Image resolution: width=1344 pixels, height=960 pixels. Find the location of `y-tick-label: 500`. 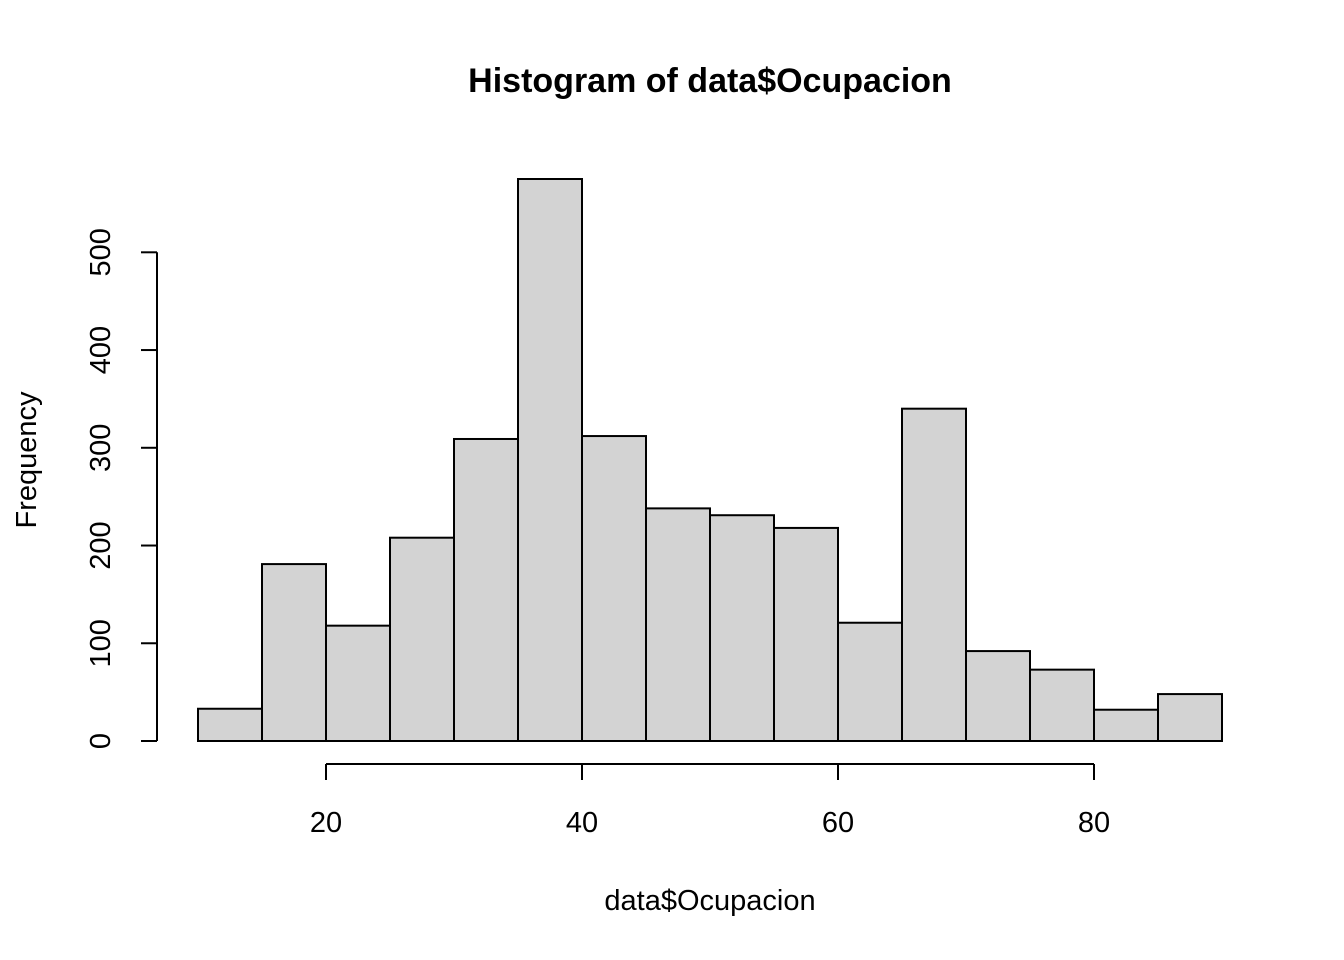

y-tick-label: 500 is located at coordinates (101, 252).